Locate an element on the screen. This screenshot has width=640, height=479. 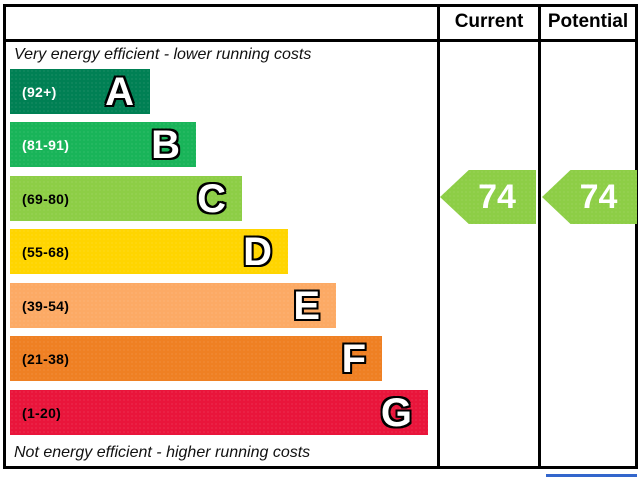
band-a-range: (92+) is located at coordinates (39, 91).